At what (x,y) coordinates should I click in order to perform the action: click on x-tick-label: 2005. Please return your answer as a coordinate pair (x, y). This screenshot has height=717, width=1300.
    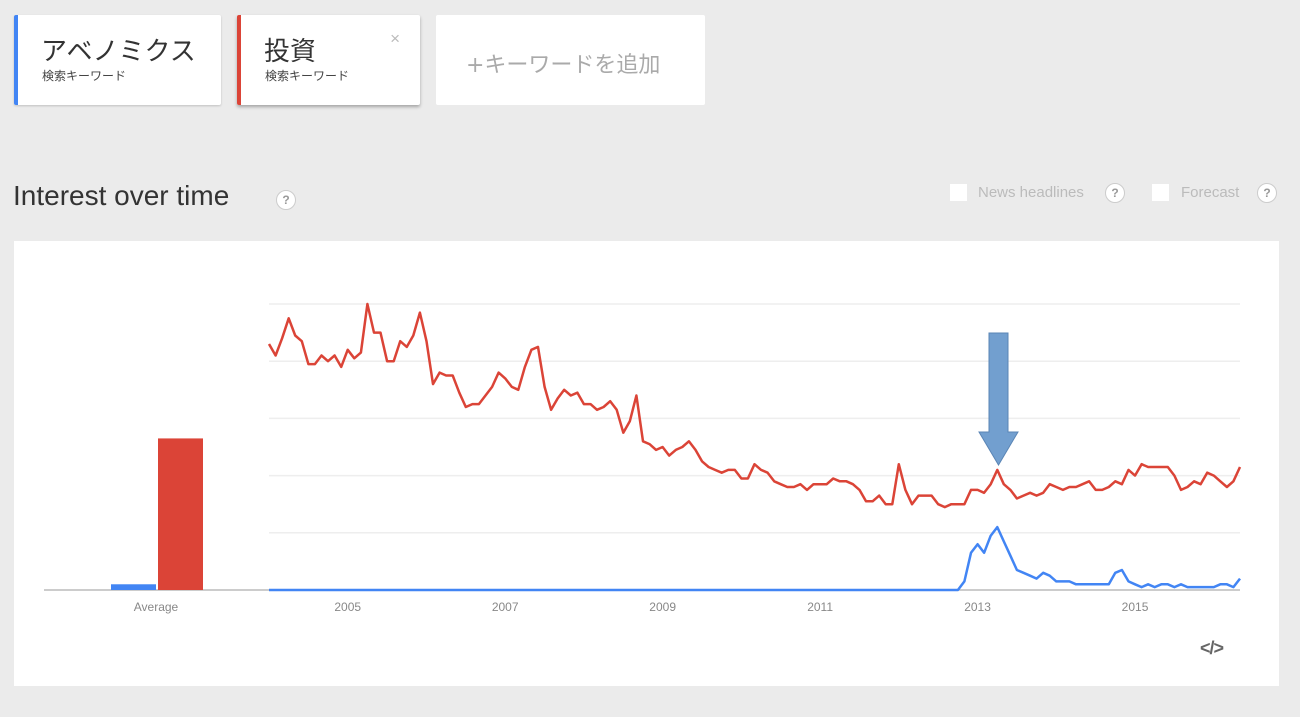
    Looking at the image, I should click on (347, 607).